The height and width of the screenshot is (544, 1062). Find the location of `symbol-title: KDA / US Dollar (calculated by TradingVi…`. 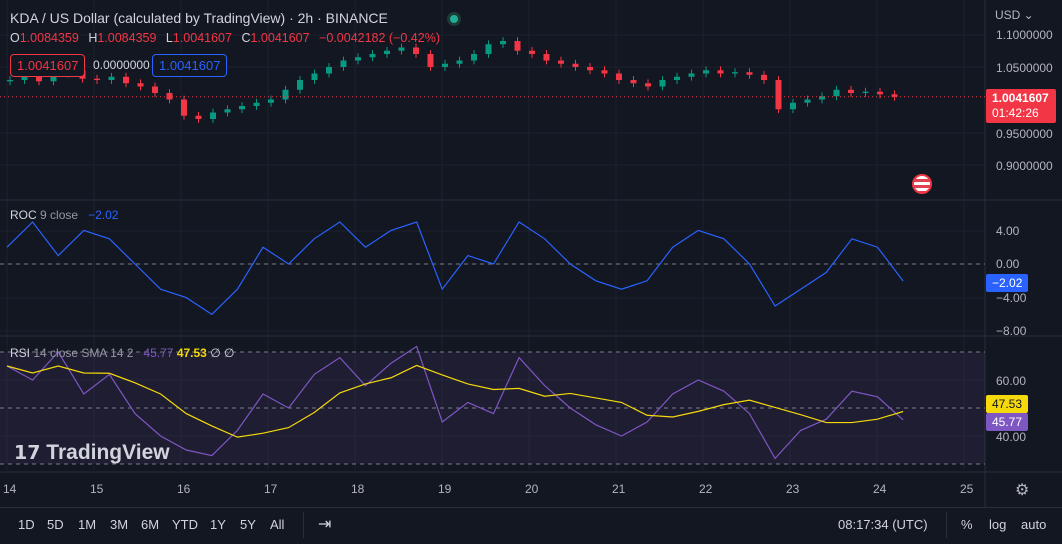

symbol-title: KDA / US Dollar (calculated by TradingVi… is located at coordinates (199, 18).